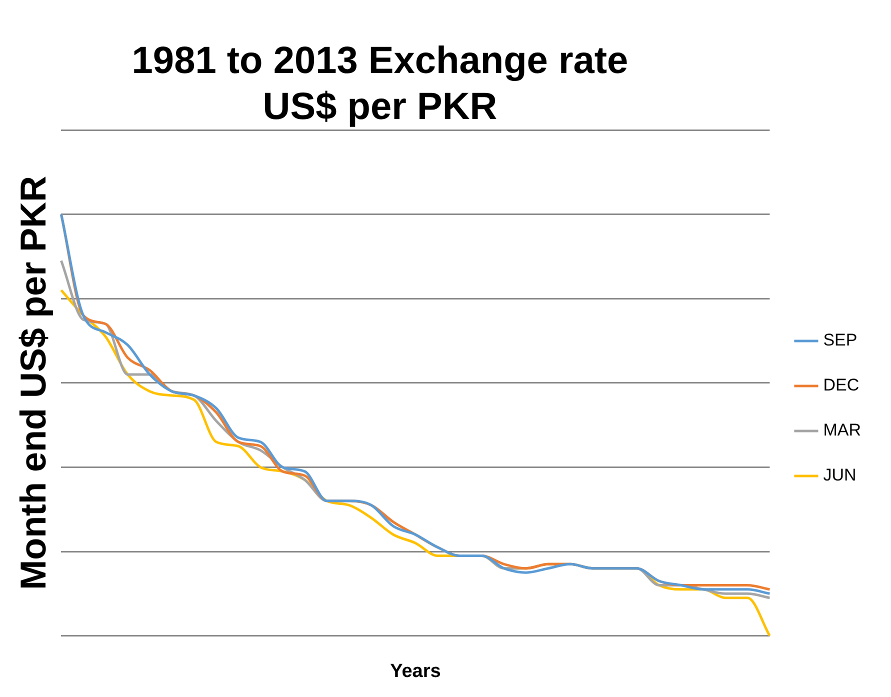 This screenshot has width=891, height=697. What do you see at coordinates (33, 383) in the screenshot?
I see `y-axis-title: Month end US$ per PKR` at bounding box center [33, 383].